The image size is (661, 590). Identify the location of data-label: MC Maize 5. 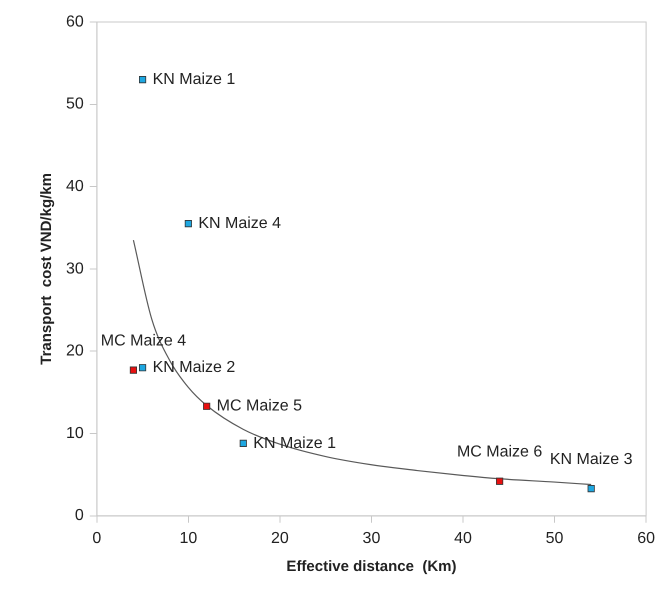
(259, 406).